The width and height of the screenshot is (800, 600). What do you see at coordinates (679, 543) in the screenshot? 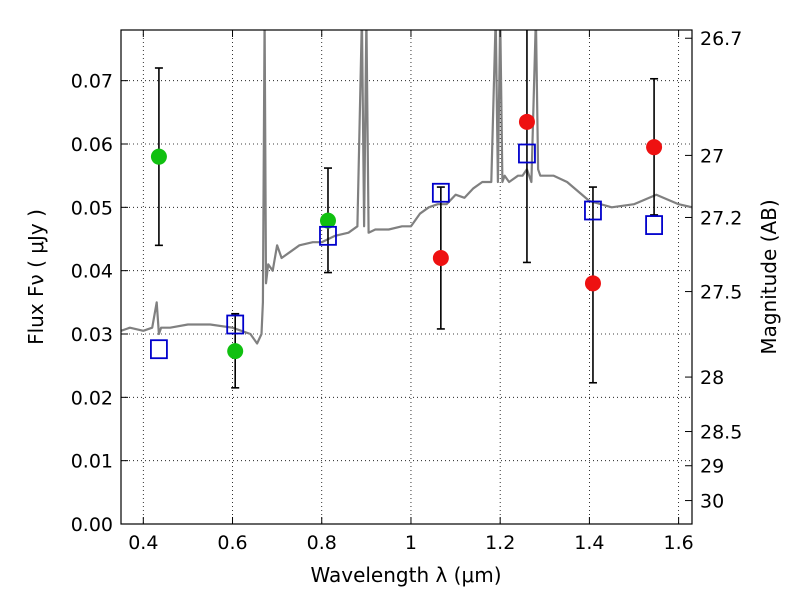
I see `x-tick-label: 1.6` at bounding box center [679, 543].